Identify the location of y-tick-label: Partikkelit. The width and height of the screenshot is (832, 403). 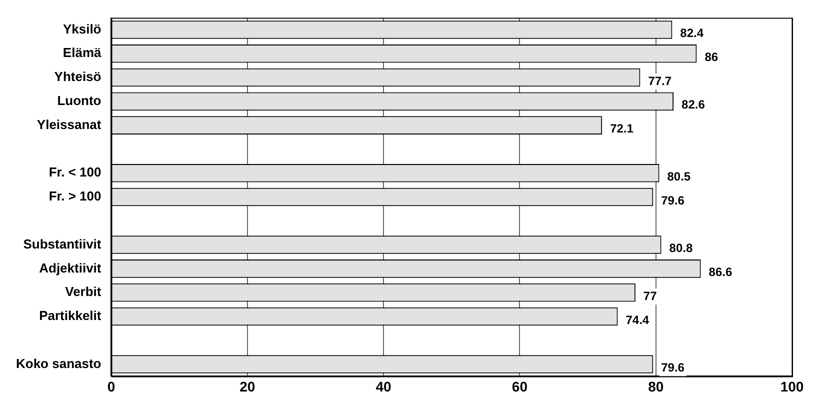
(70, 316).